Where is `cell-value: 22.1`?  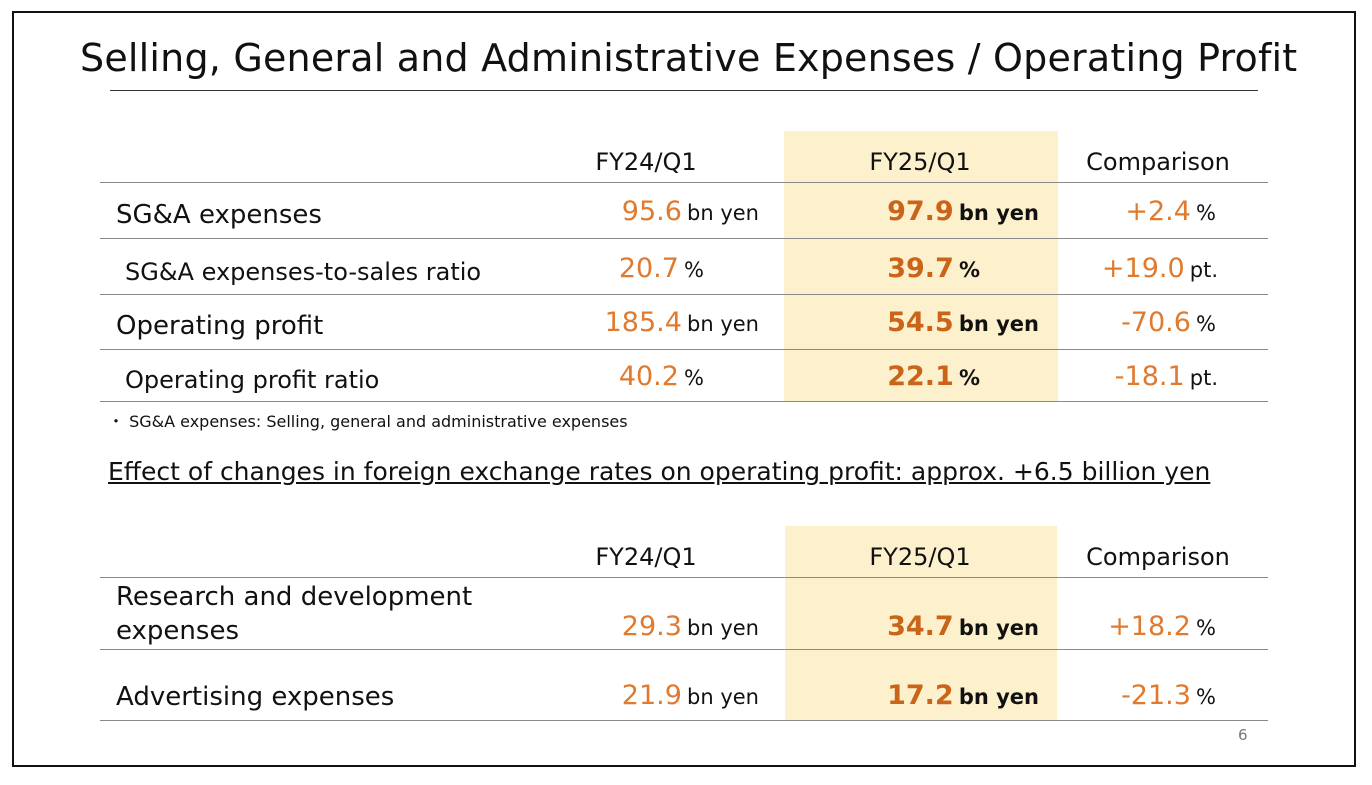 cell-value: 22.1 is located at coordinates (920, 376).